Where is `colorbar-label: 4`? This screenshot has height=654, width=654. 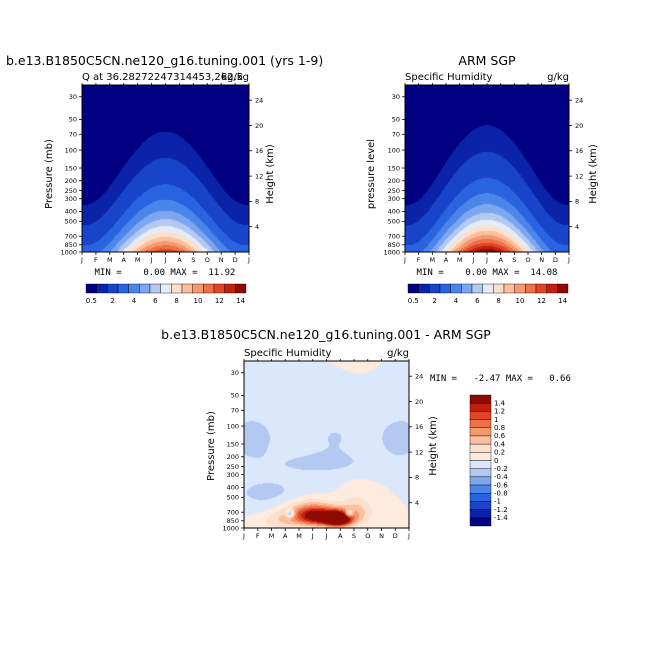
colorbar-label: 4 is located at coordinates (456, 301).